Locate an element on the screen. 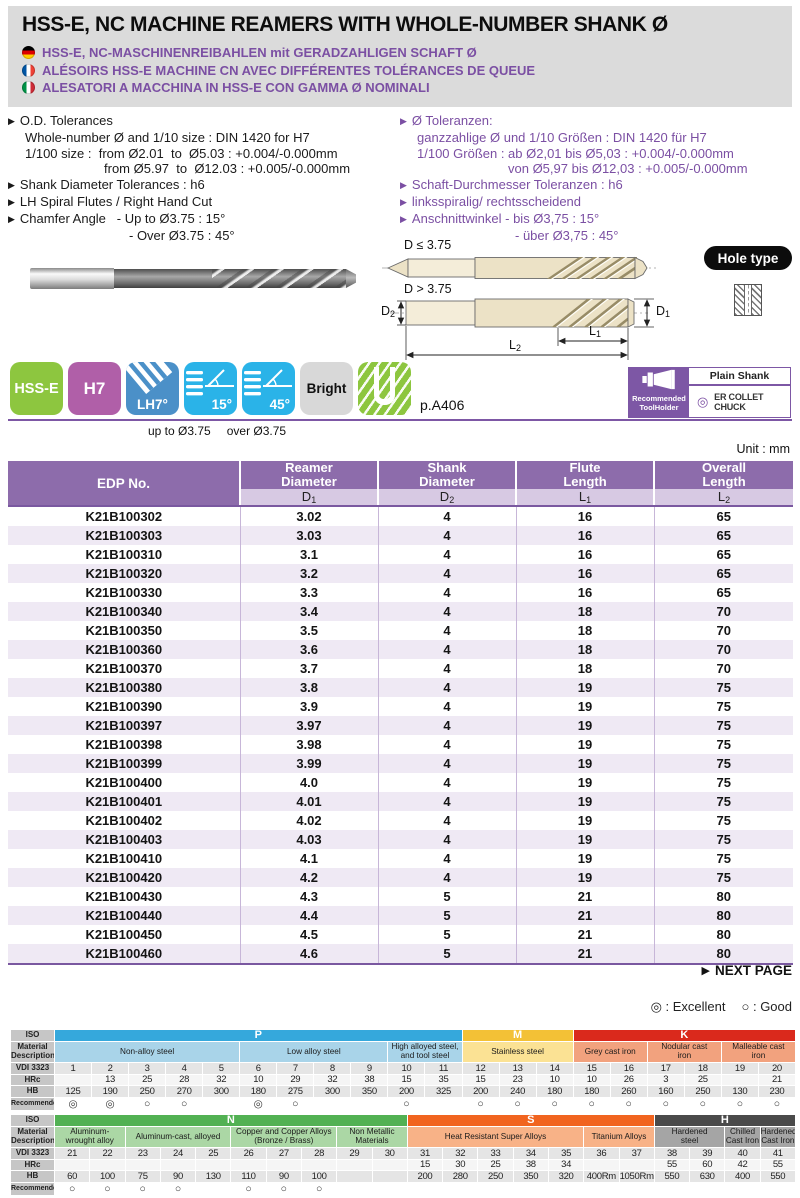 This screenshot has width=800, height=1198. holder-row: ◎ ER COLLET CHUCK is located at coordinates (739, 401).